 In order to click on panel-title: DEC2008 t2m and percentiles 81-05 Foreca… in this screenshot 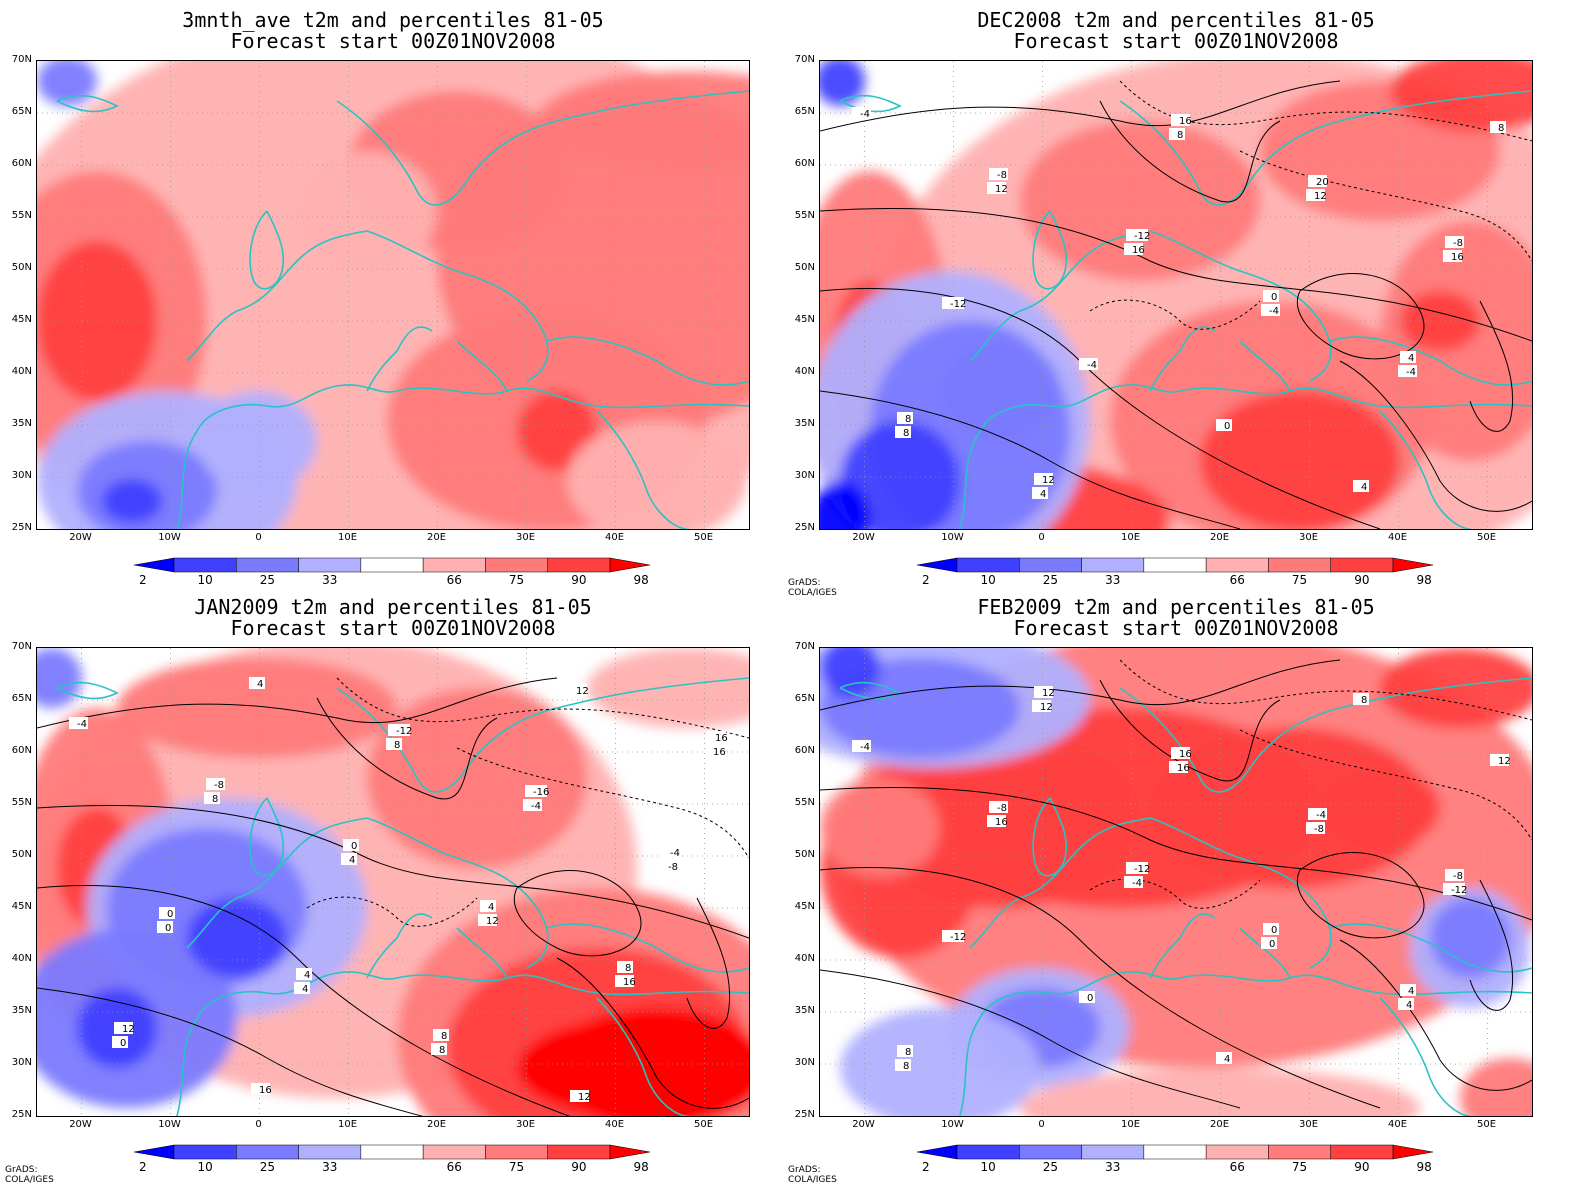, I will do `click(1176, 30)`.